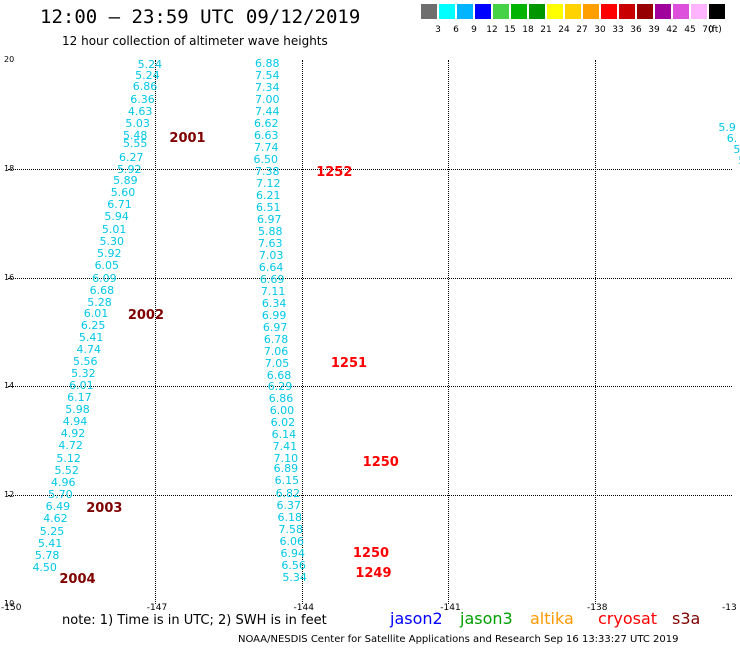 Image resolution: width=740 pixels, height=650 pixels. What do you see at coordinates (267, 100) in the screenshot?
I see `wave-height-value: 7.00` at bounding box center [267, 100].